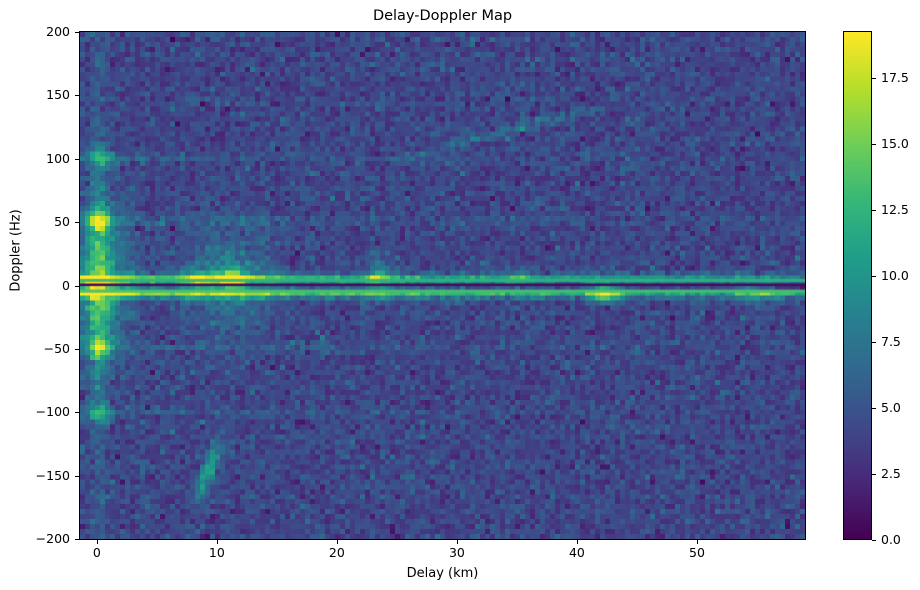 Image resolution: width=920 pixels, height=590 pixels. I want to click on colorbar-tick-label: 2.5, so click(891, 474).